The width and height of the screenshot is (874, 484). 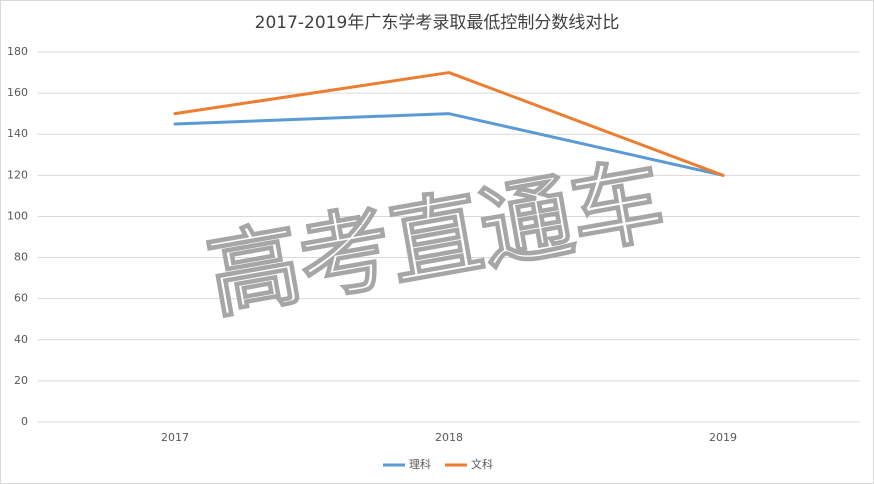 I want to click on x-tick-label: 2019, so click(x=723, y=437).